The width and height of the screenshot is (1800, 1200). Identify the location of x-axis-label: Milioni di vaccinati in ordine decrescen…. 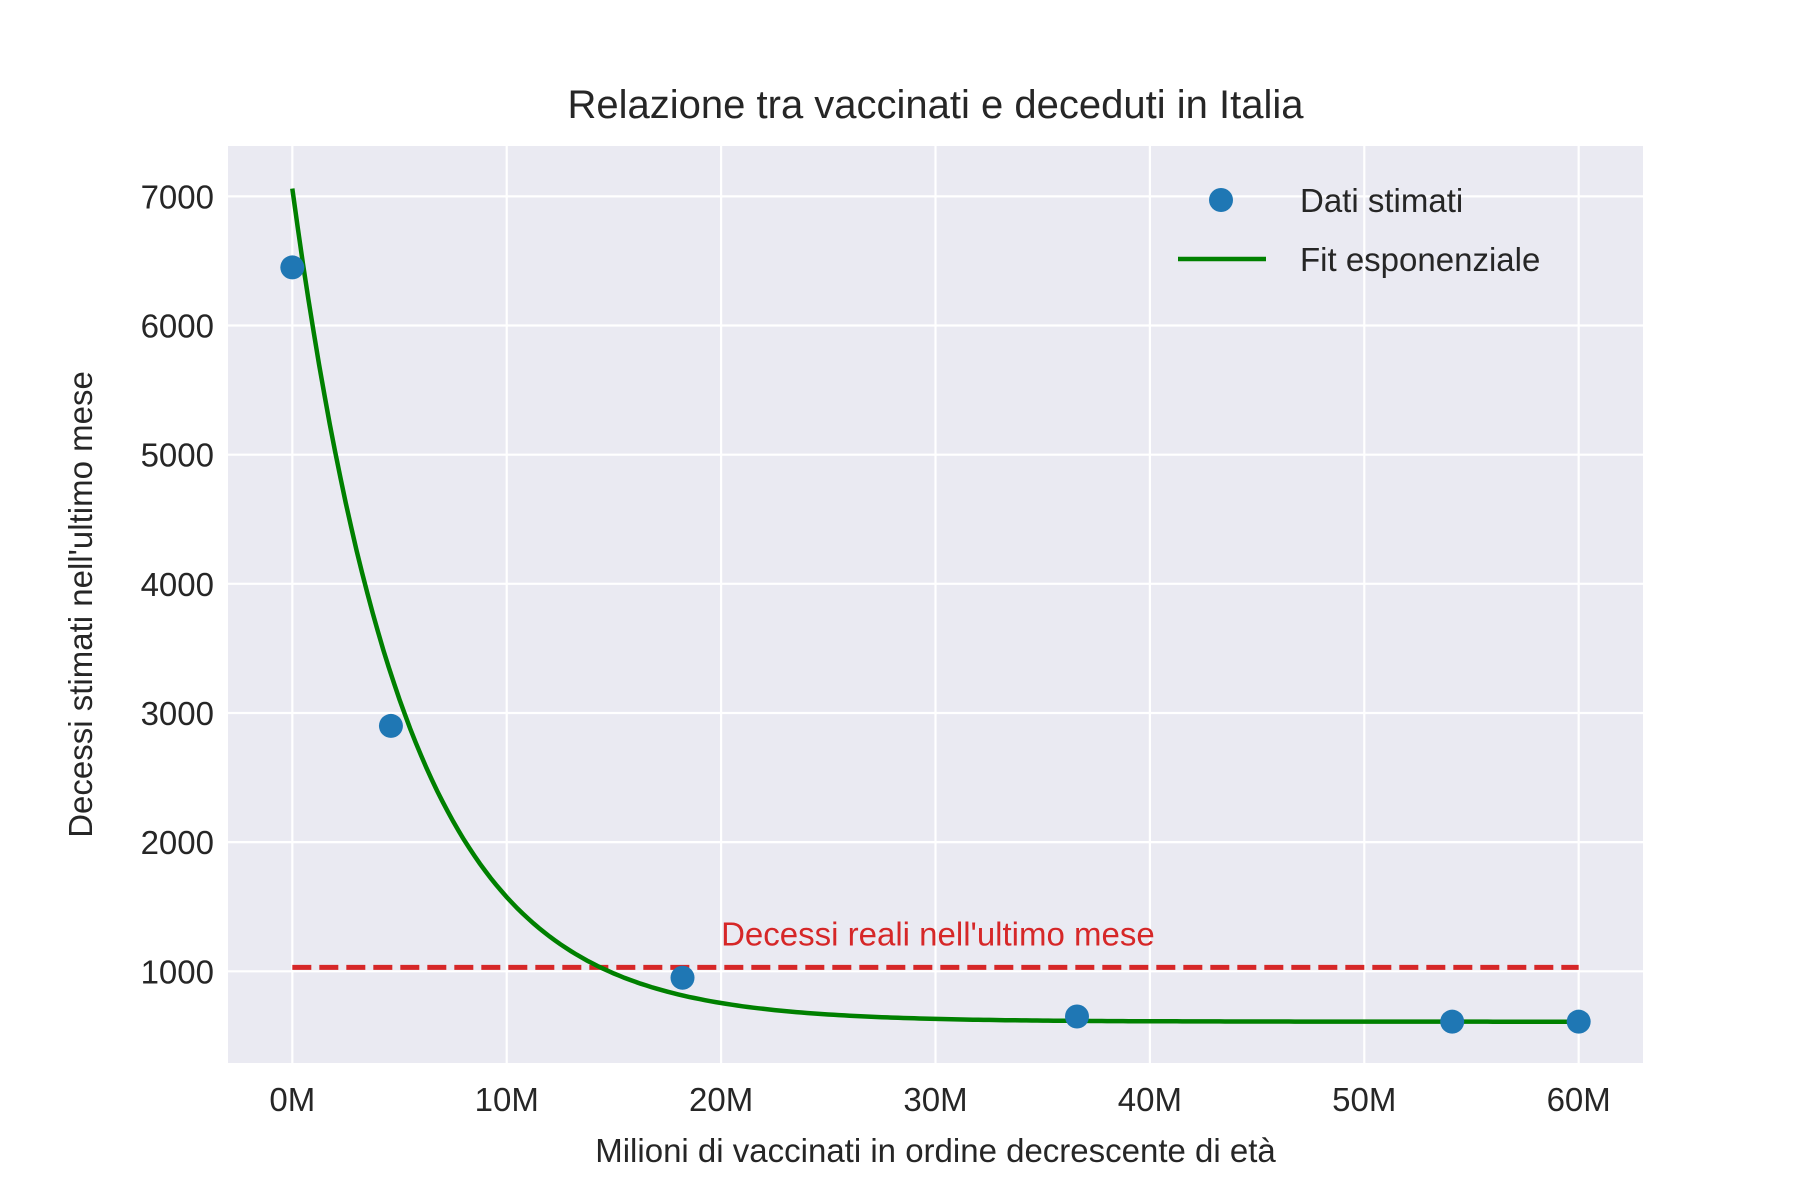
(935, 1150).